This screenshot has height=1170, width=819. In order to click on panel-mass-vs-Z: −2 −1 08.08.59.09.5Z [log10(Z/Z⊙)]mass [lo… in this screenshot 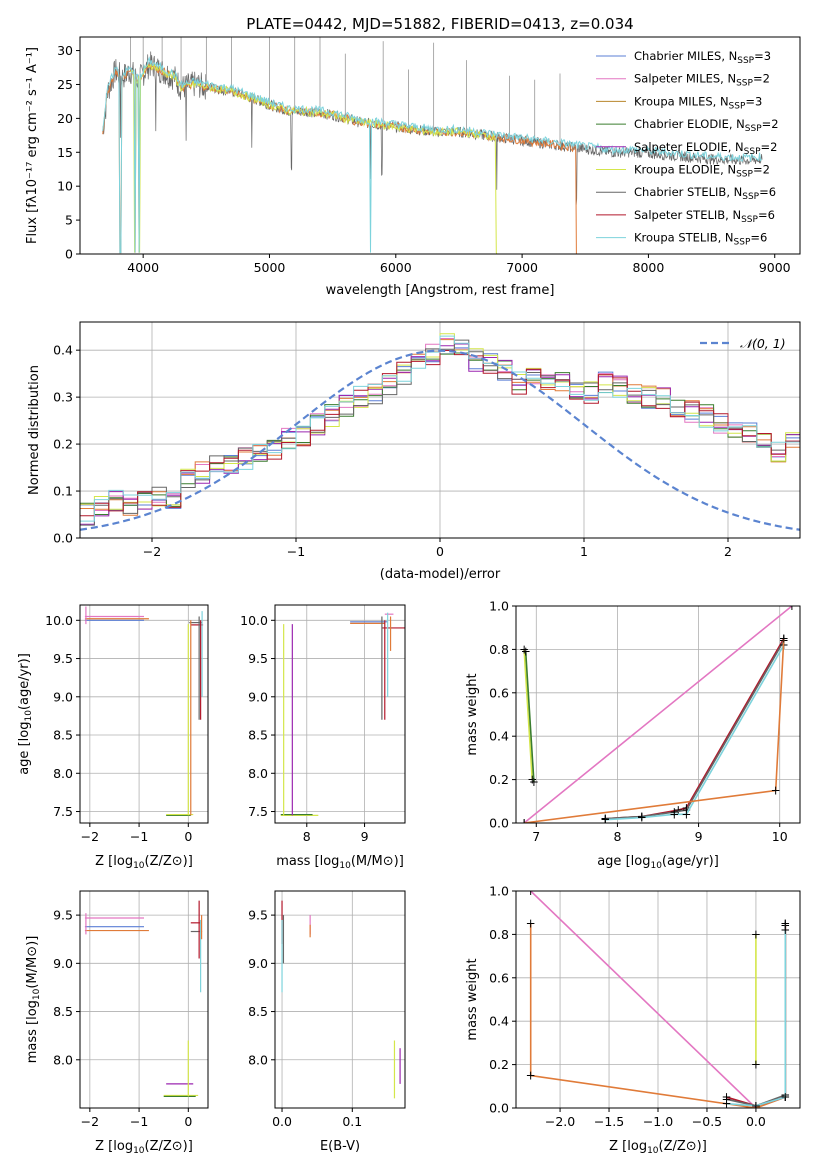, I will do `click(117, 1023)`.